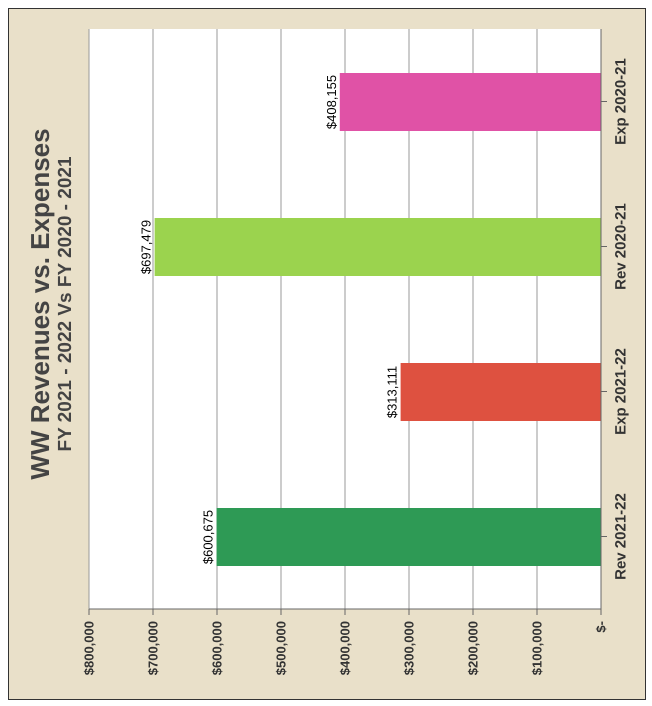 This screenshot has height=706, width=652. I want to click on text: FY 2021 - 2022 Vs FY 2020 - 2021, so click(65, 304).